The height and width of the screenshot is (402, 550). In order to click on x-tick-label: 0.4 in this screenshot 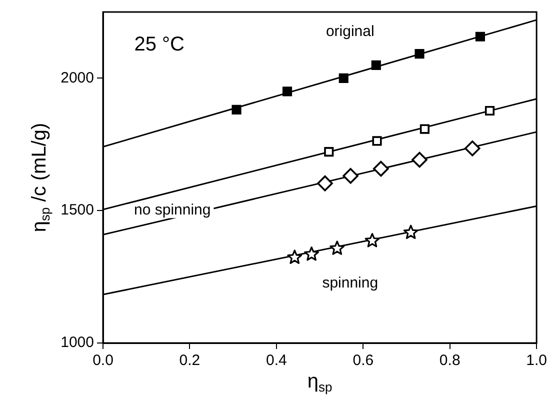, I will do `click(276, 361)`.